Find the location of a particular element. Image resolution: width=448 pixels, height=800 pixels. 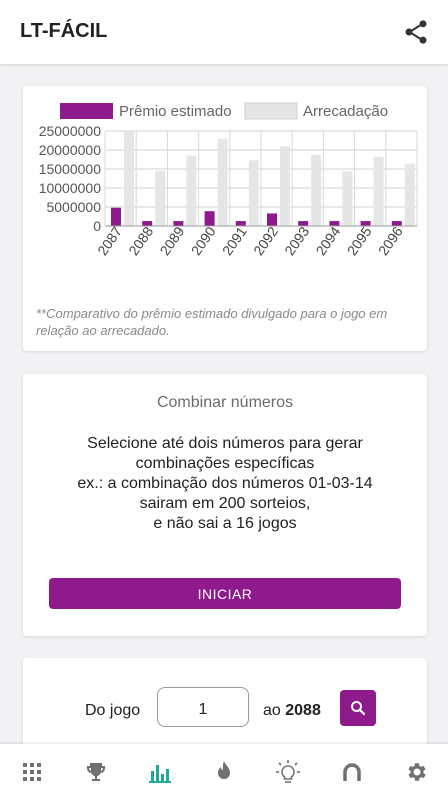

legend-swatch-estimated is located at coordinates (86, 111).